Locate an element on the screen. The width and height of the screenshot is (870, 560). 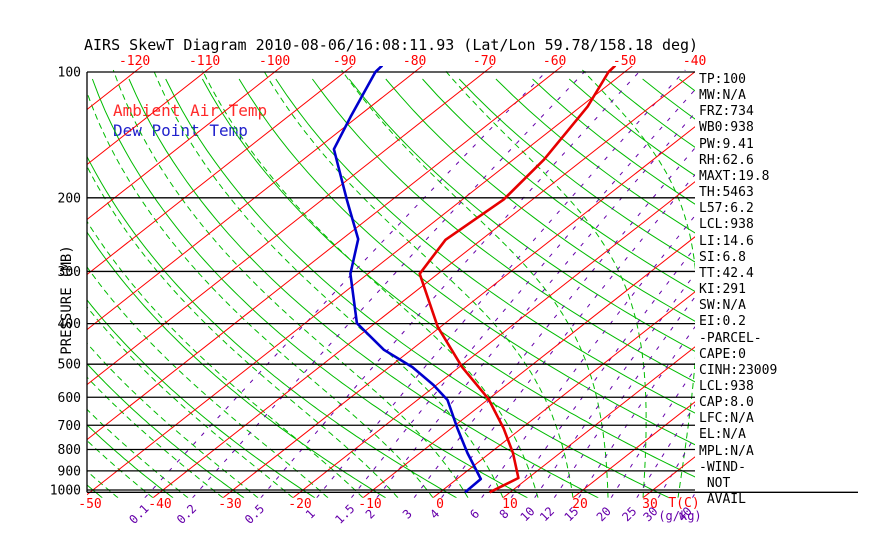
mixing-ratio-tick-label: 6 is located at coordinates (474, 514).